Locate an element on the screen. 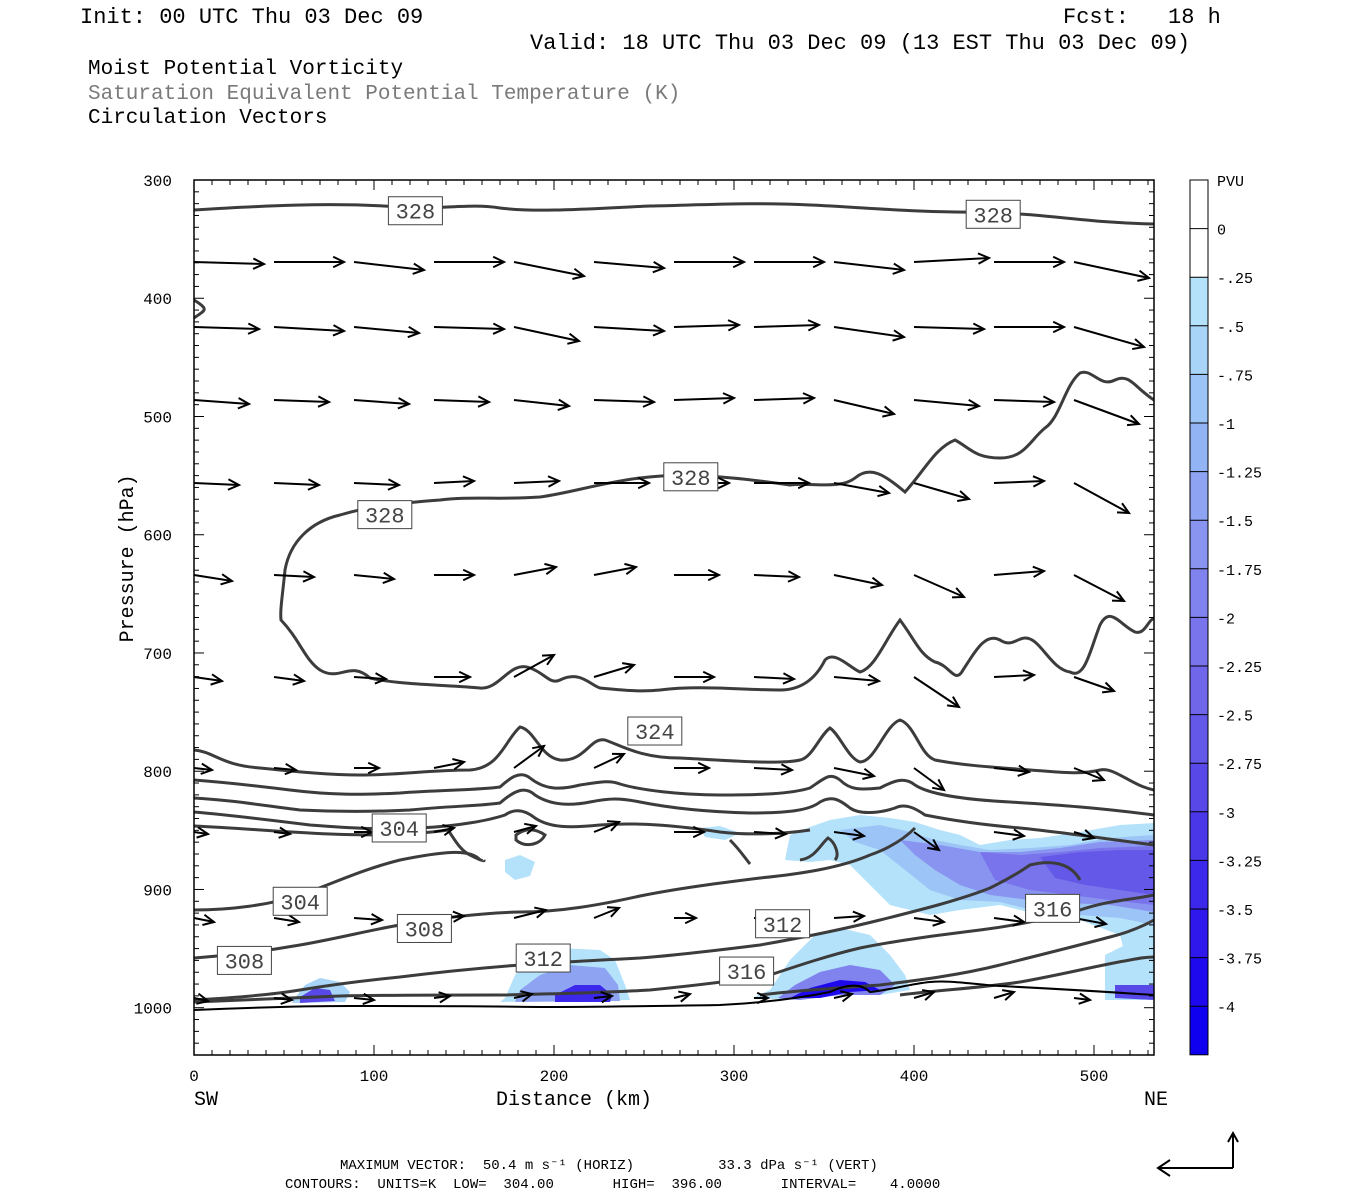 Image resolution: width=1350 pixels, height=1200 pixels. reference-vector-icon is located at coordinates (1197, 1153).